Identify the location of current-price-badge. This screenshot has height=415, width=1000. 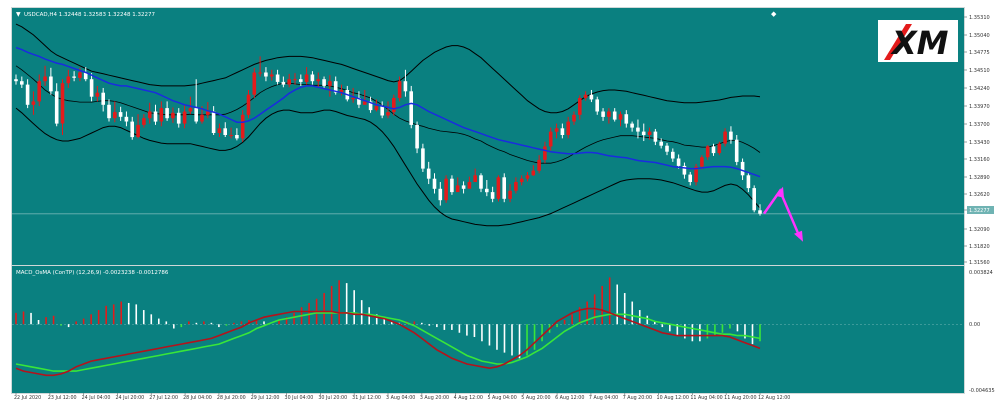
(980, 210).